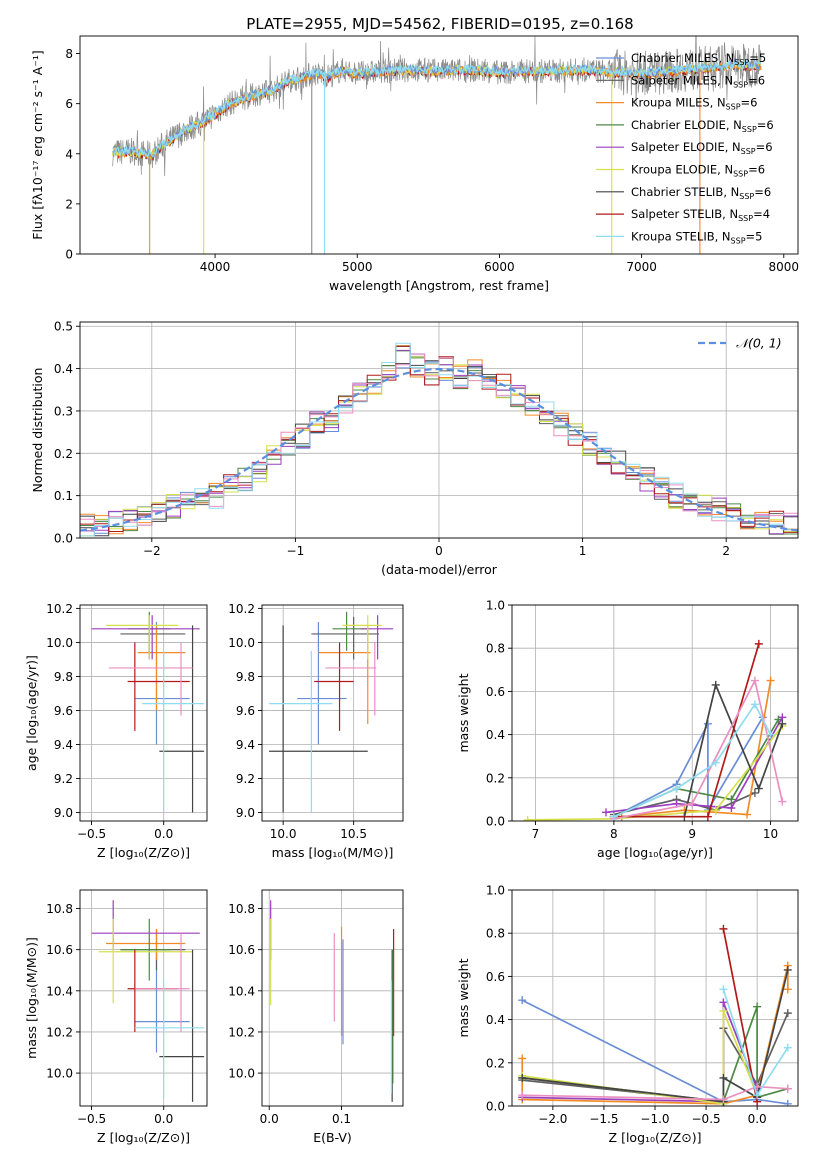 Image resolution: width=819 pixels, height=1170 pixels. What do you see at coordinates (69, 104) in the screenshot?
I see `spectrum-ytick-label: 6` at bounding box center [69, 104].